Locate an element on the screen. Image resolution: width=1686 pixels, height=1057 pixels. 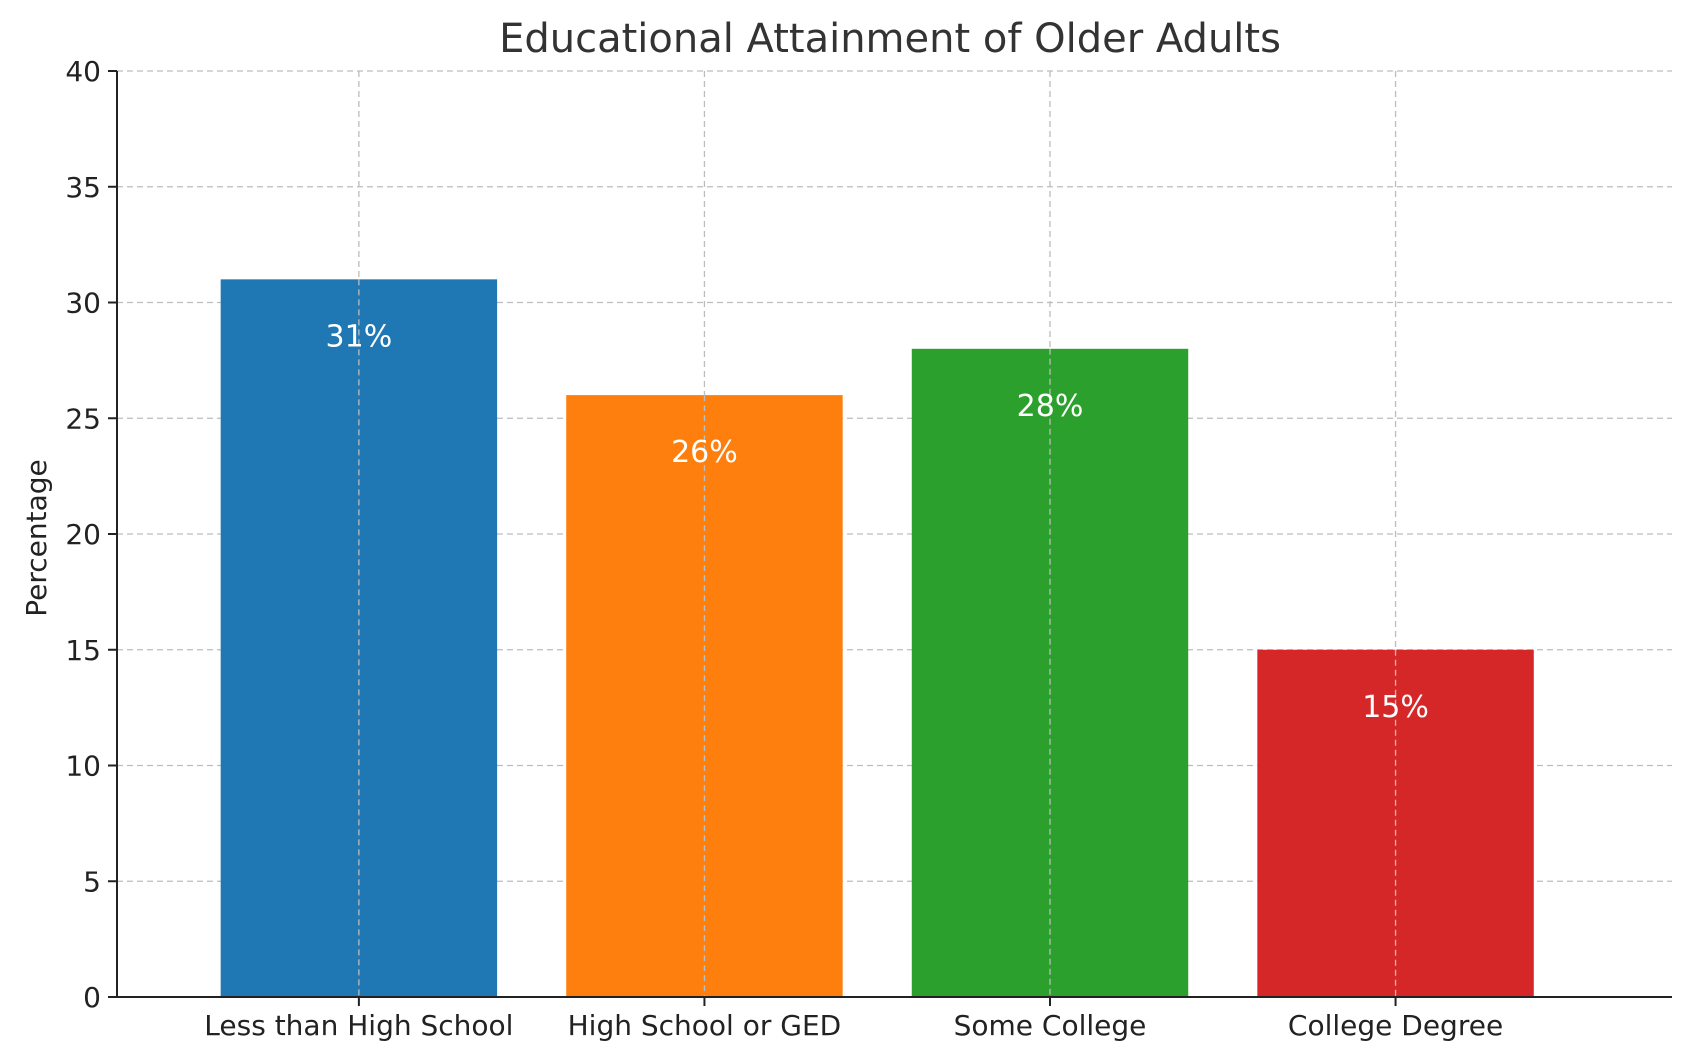
y-tick-label: 30 is located at coordinates (83, 303).